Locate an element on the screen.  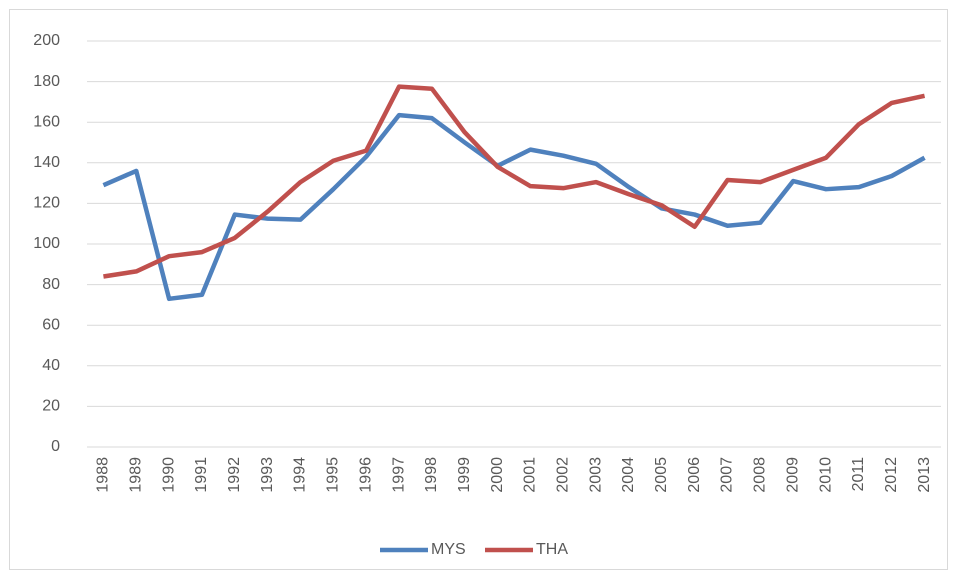
x-tick-label: 1999 is located at coordinates (464, 475).